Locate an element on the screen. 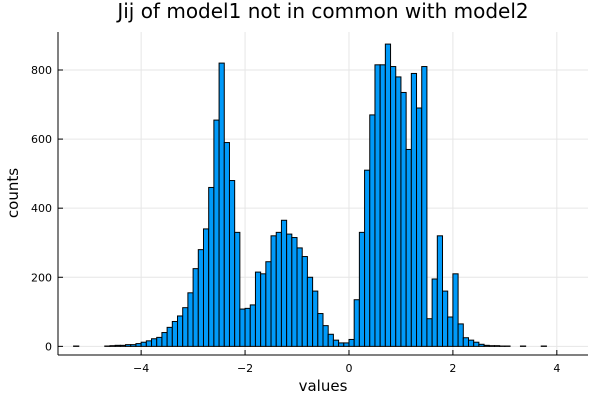  chart-title: Jij of model1 not in common with model2 is located at coordinates (321, 11).